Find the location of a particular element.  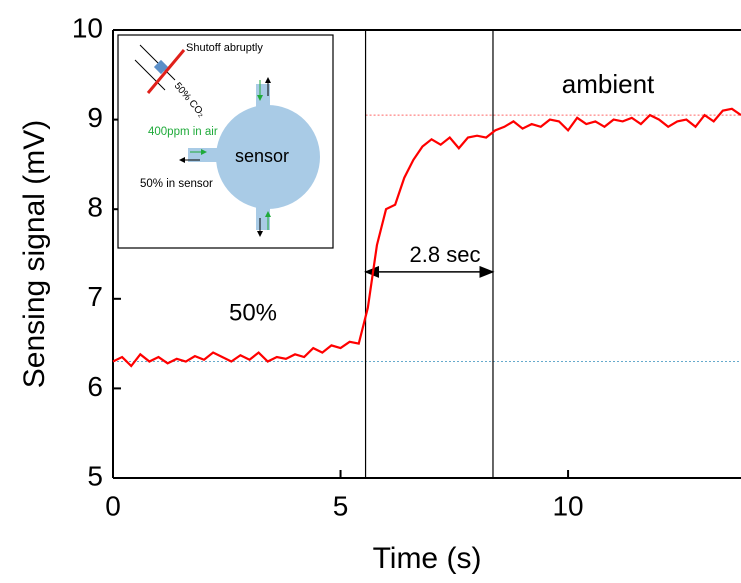

x-tick-label: 10 is located at coordinates (567, 505).